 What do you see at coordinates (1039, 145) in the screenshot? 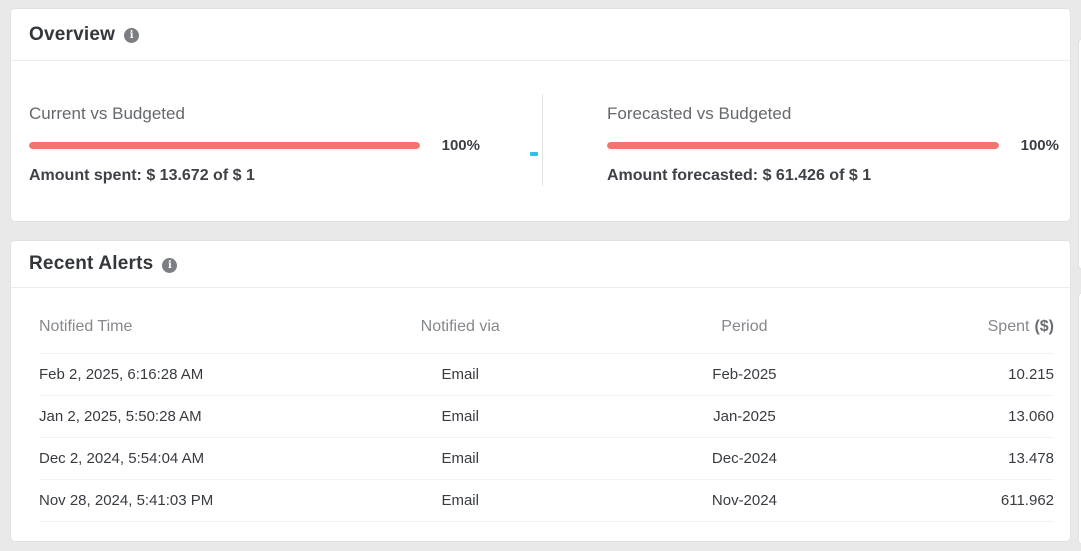
I see `forecast-progress-percent: 100%` at bounding box center [1039, 145].